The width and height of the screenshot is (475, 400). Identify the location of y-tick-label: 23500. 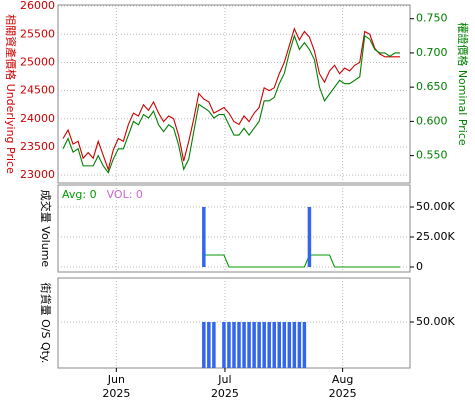
(37, 146).